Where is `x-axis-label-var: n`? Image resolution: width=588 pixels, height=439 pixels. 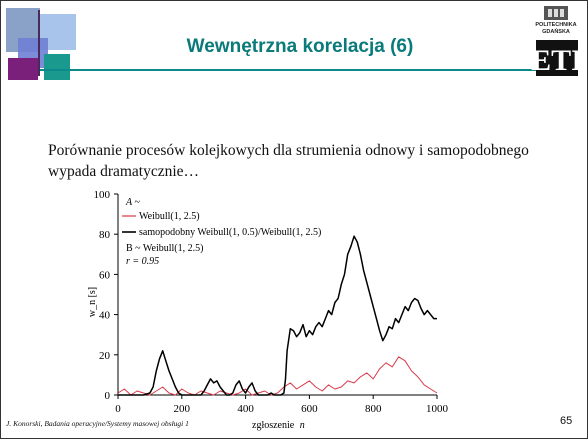 x-axis-label-var: n is located at coordinates (302, 425).